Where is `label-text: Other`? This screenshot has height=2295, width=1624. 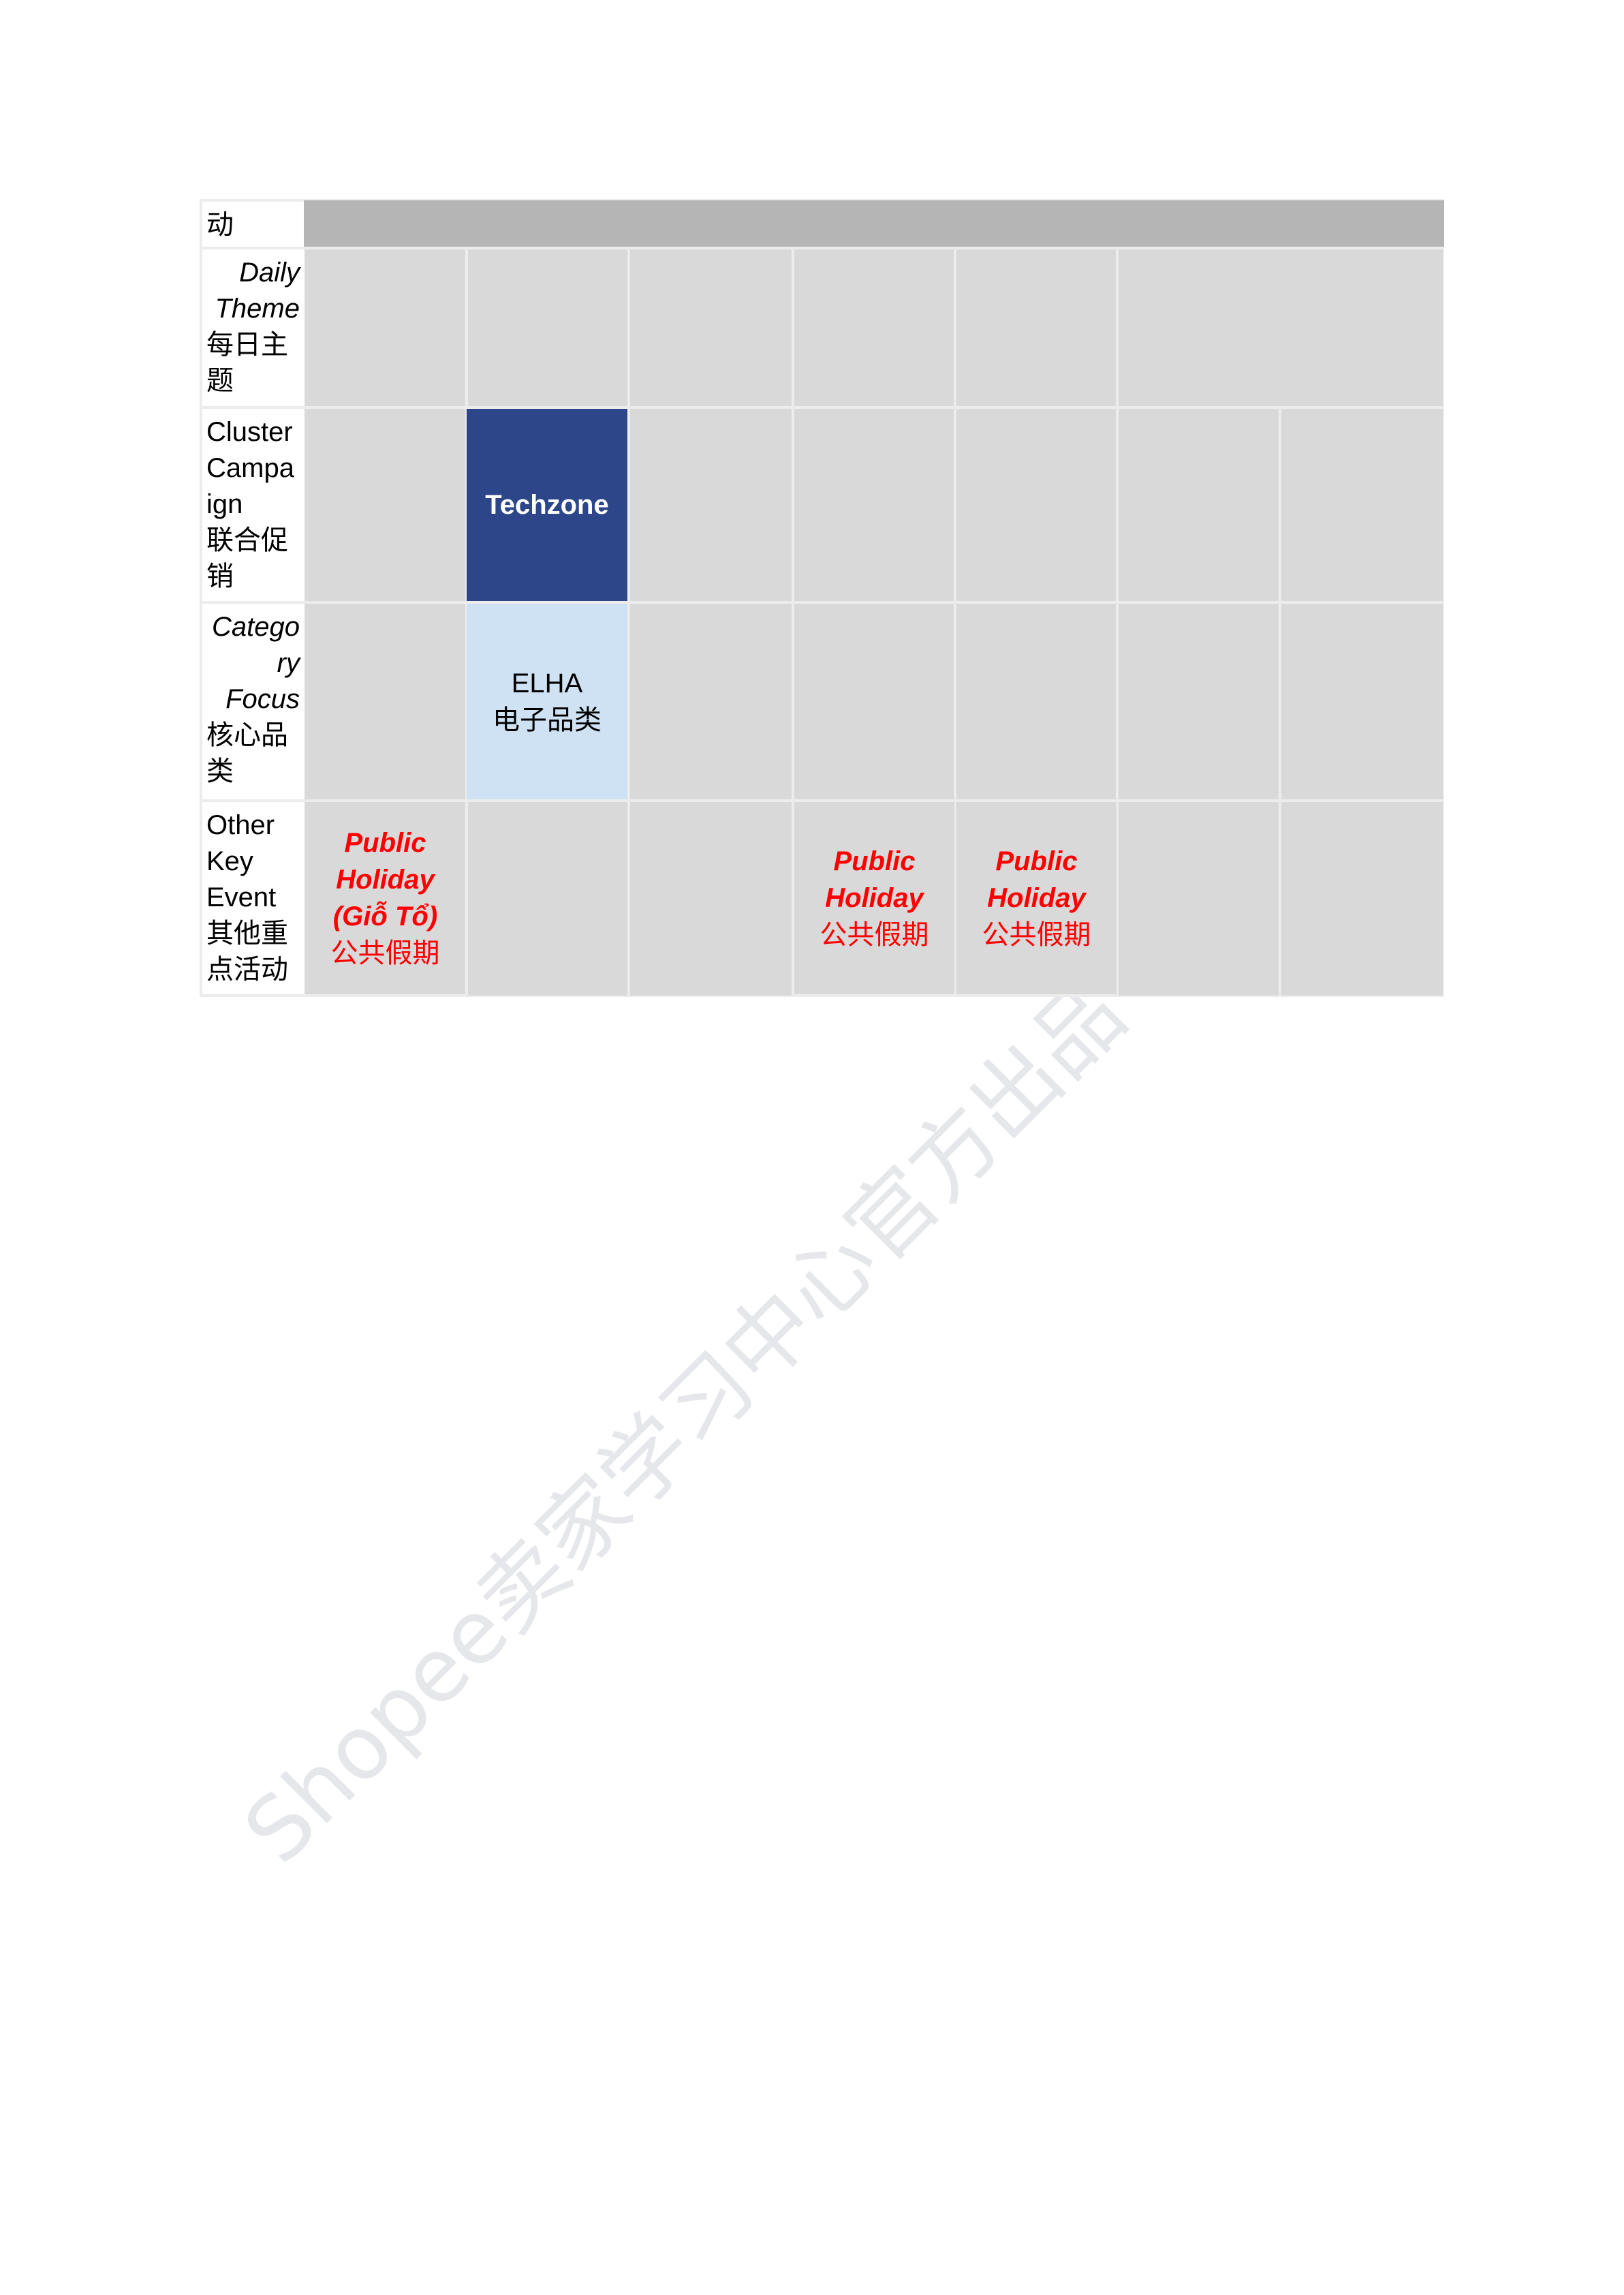 label-text: Other is located at coordinates (240, 825).